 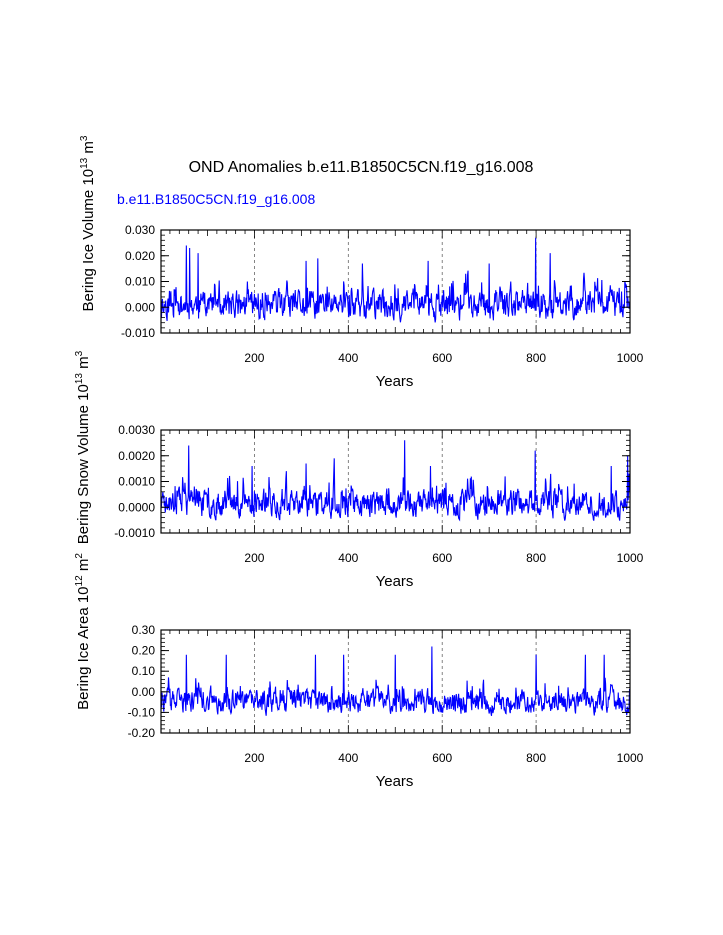 I want to click on y-tick-label: 0.020, so click(x=140, y=256).